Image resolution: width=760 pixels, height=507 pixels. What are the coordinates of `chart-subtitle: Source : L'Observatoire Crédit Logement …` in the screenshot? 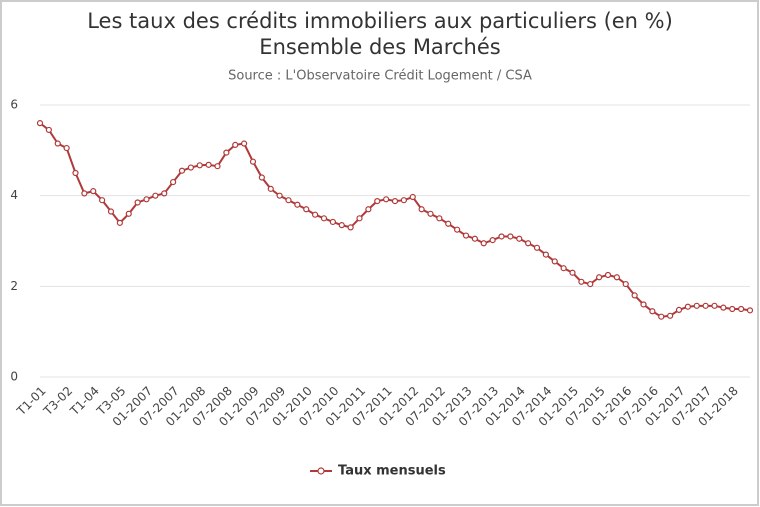 It's located at (380, 76).